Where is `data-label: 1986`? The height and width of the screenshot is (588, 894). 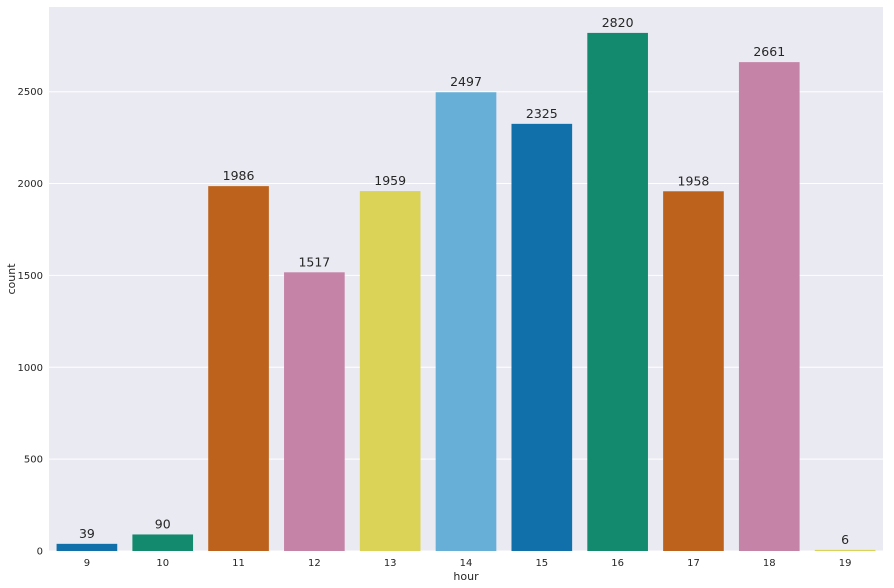 data-label: 1986 is located at coordinates (239, 175).